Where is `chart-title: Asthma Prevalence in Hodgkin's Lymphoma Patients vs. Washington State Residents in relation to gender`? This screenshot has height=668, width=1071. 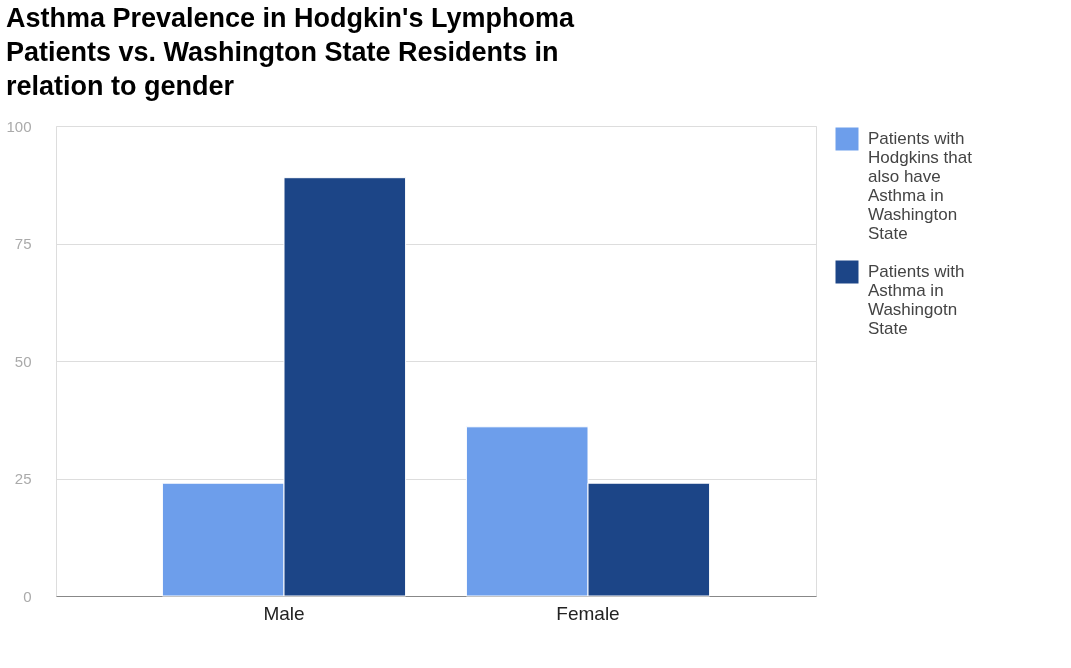 chart-title: Asthma Prevalence in Hodgkin's Lymphoma Patients vs. Washington State Residents in relation to gender is located at coordinates (290, 52).